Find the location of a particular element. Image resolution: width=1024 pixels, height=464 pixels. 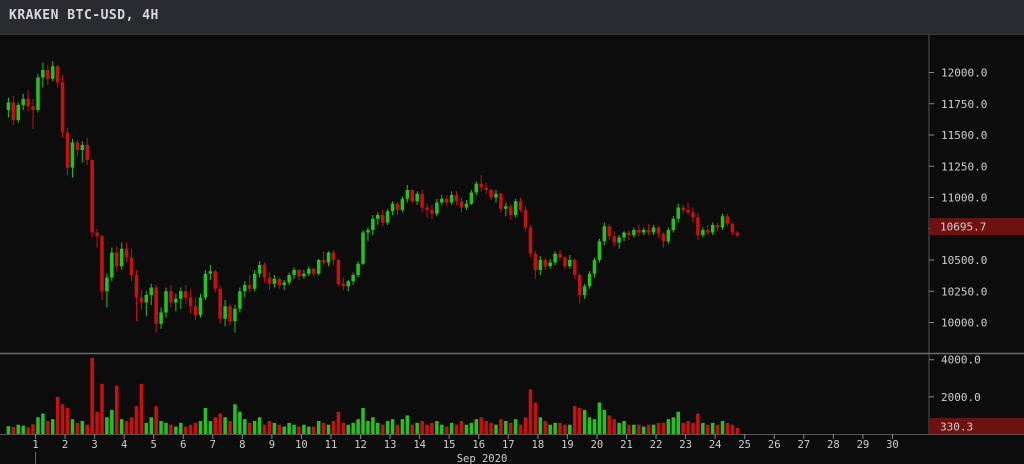

volume-bars is located at coordinates (373, 395).